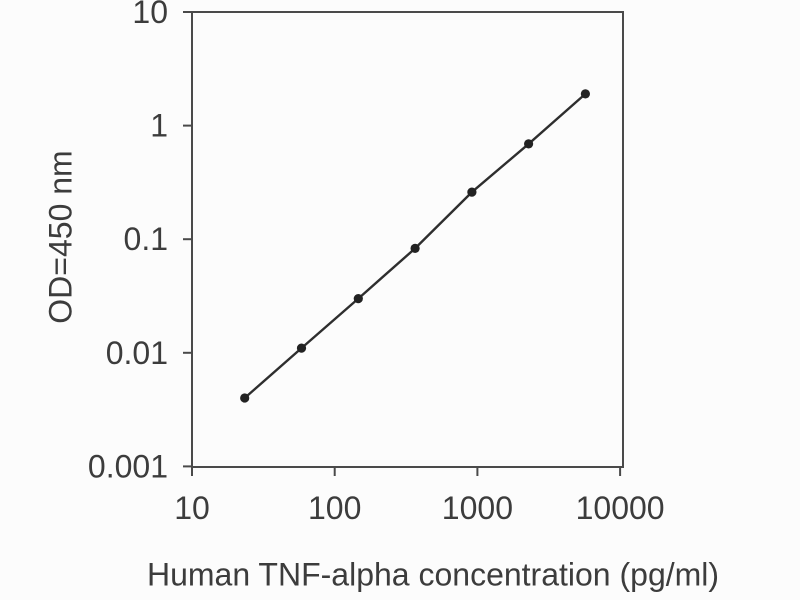 This screenshot has width=800, height=600. Describe the element at coordinates (620, 508) in the screenshot. I see `x-tick-label: 10000` at that location.